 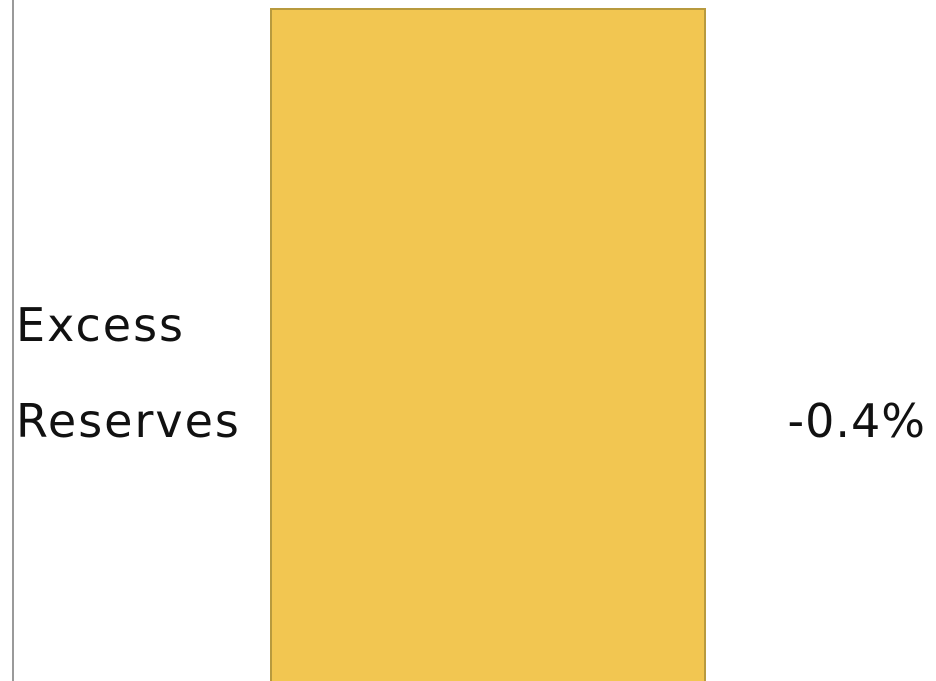 What do you see at coordinates (100, 325) in the screenshot?
I see `category-label-line: Excess` at bounding box center [100, 325].